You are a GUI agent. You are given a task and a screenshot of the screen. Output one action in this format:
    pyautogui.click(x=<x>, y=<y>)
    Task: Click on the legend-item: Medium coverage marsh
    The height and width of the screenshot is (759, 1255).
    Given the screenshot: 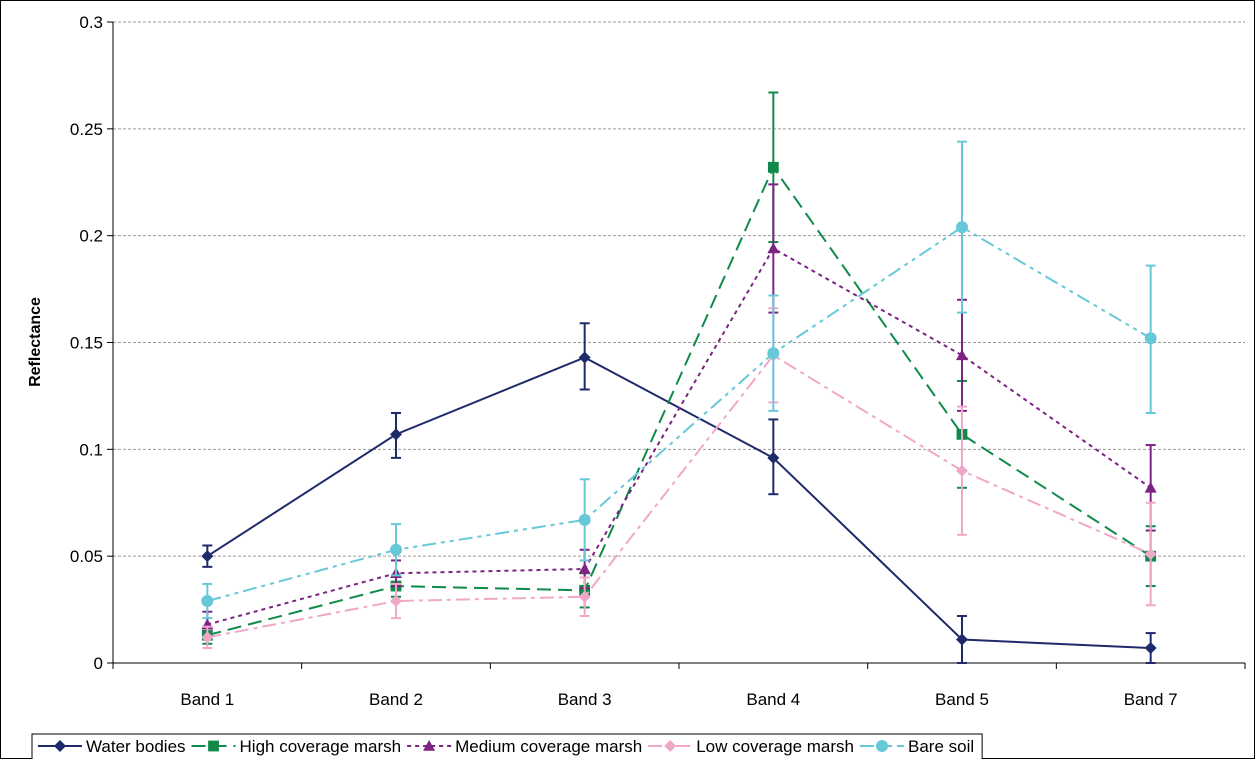 What is the action you would take?
    pyautogui.click(x=524, y=746)
    